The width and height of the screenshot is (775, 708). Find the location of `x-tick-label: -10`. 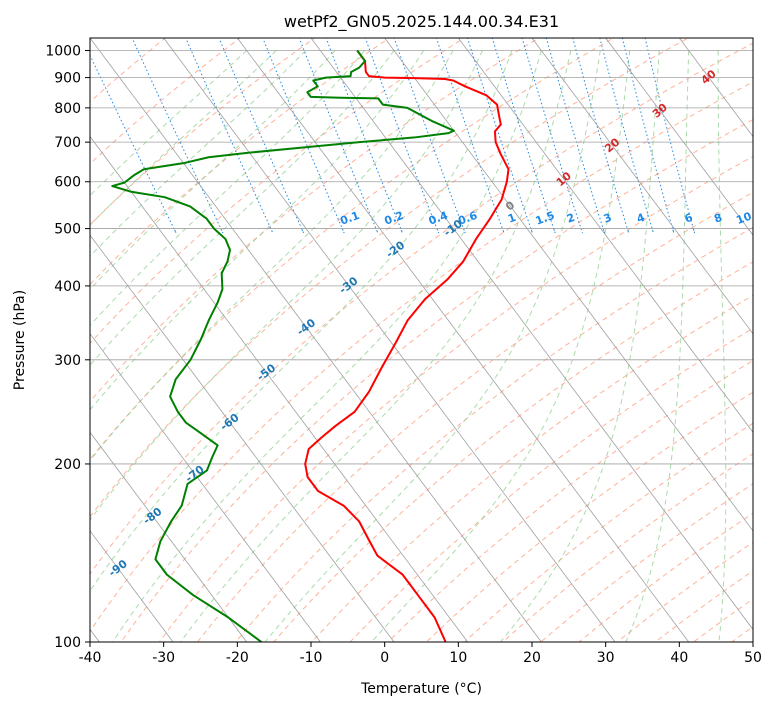

x-tick-label: -10 is located at coordinates (311, 658).